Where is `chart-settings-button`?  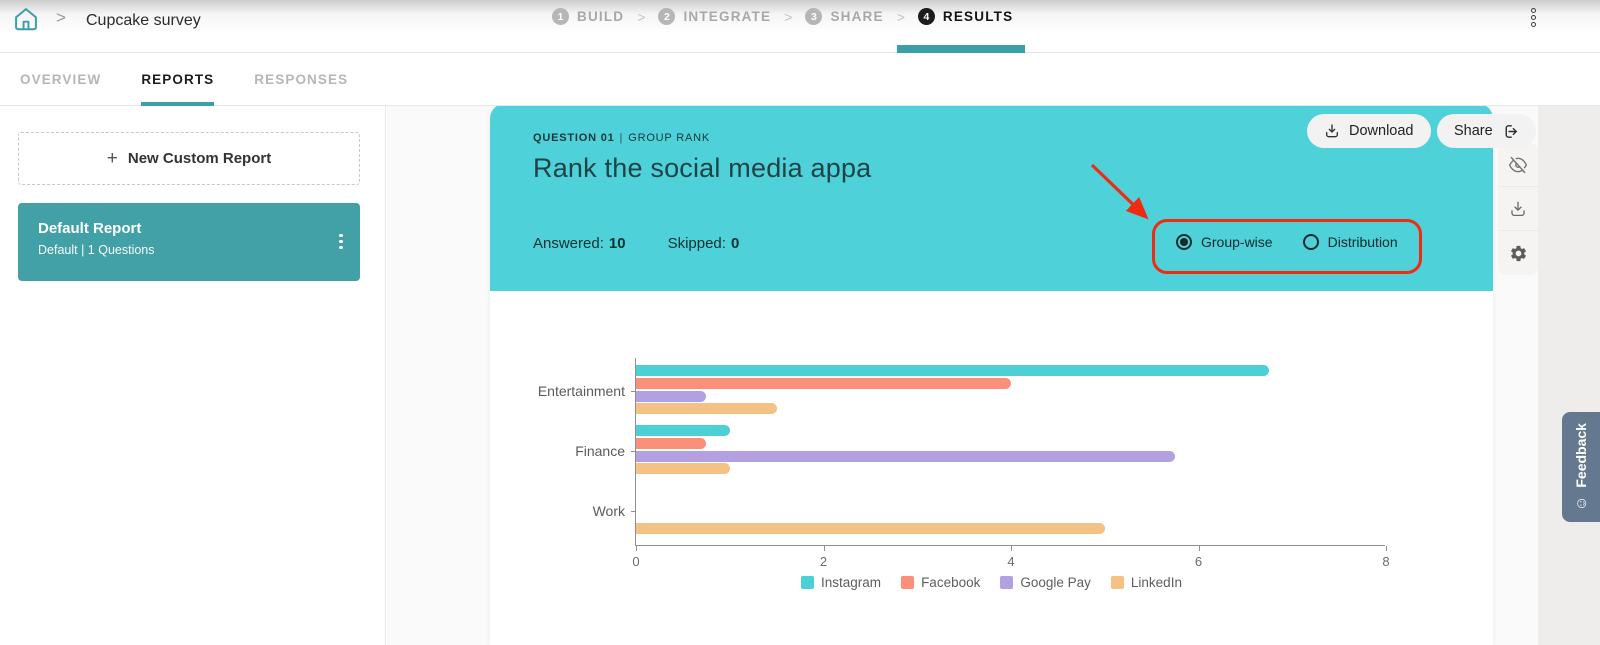
chart-settings-button is located at coordinates (1518, 253).